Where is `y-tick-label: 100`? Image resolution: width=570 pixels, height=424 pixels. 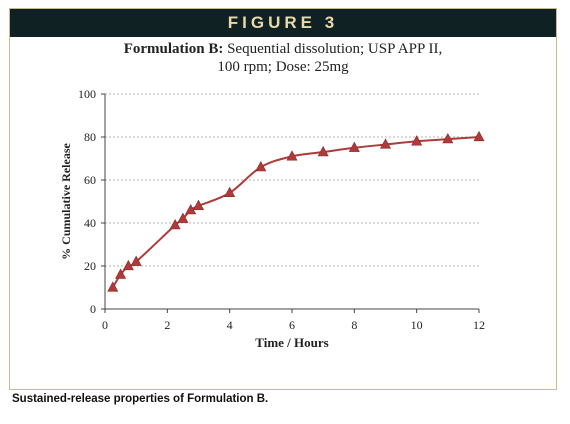 y-tick-label: 100 is located at coordinates (87, 94).